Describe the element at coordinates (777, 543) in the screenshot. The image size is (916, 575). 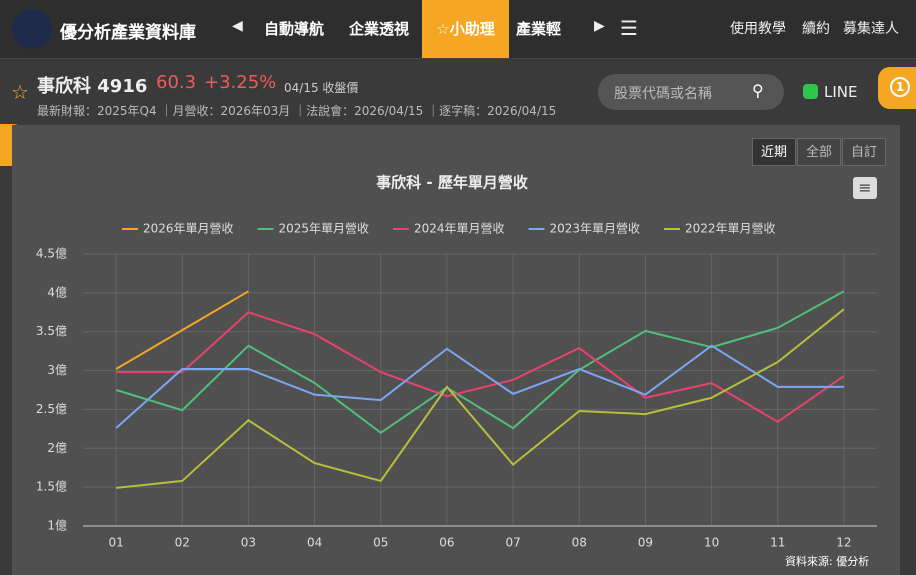
I see `x-tick-label: 11` at that location.